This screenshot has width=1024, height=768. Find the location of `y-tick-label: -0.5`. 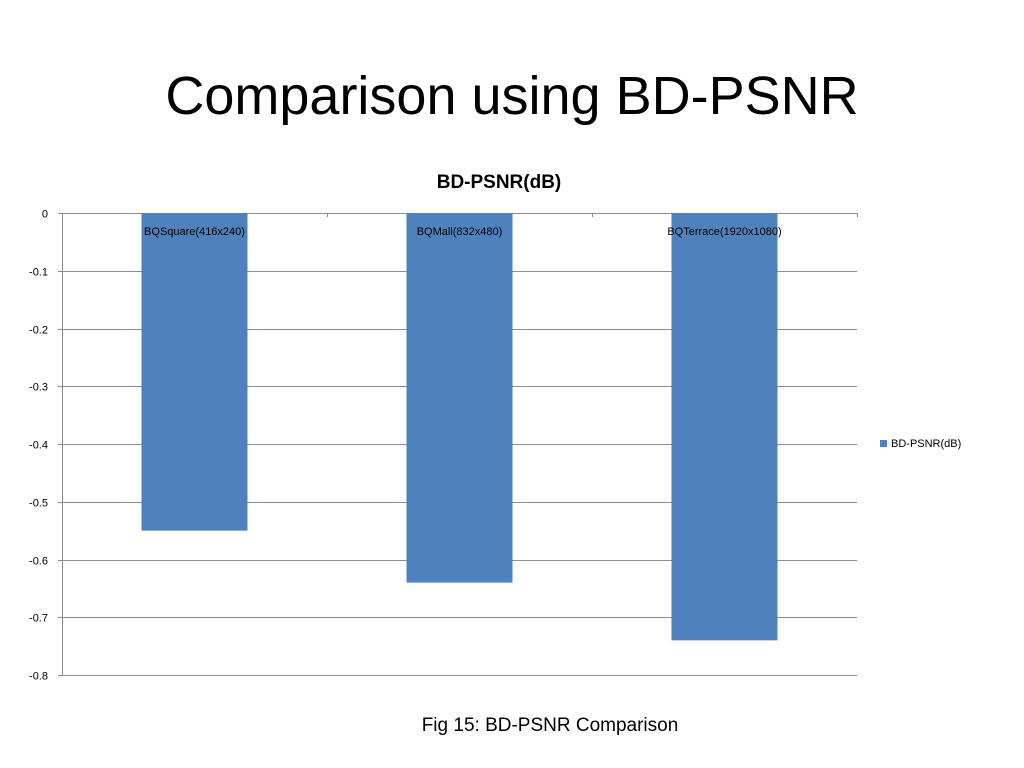

y-tick-label: -0.5 is located at coordinates (38, 504).